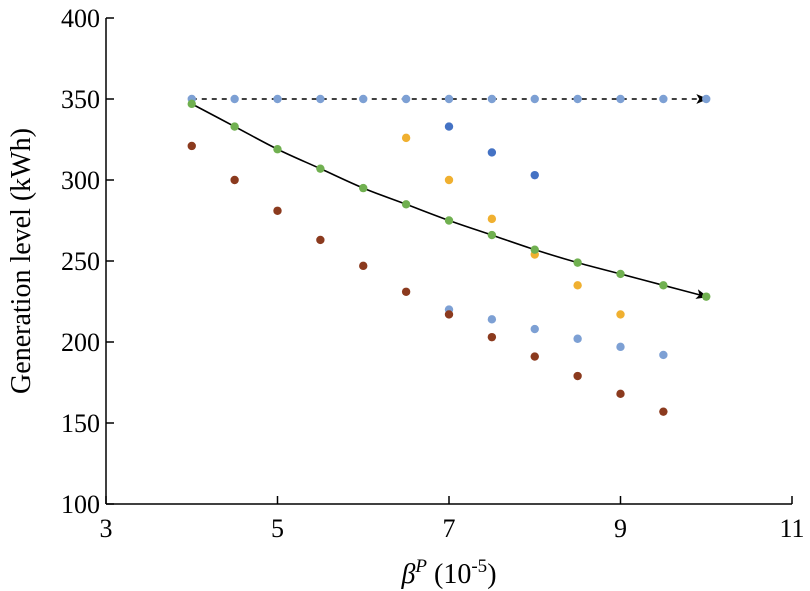  Describe the element at coordinates (791, 528) in the screenshot. I see `x-tick-label: 11` at that location.